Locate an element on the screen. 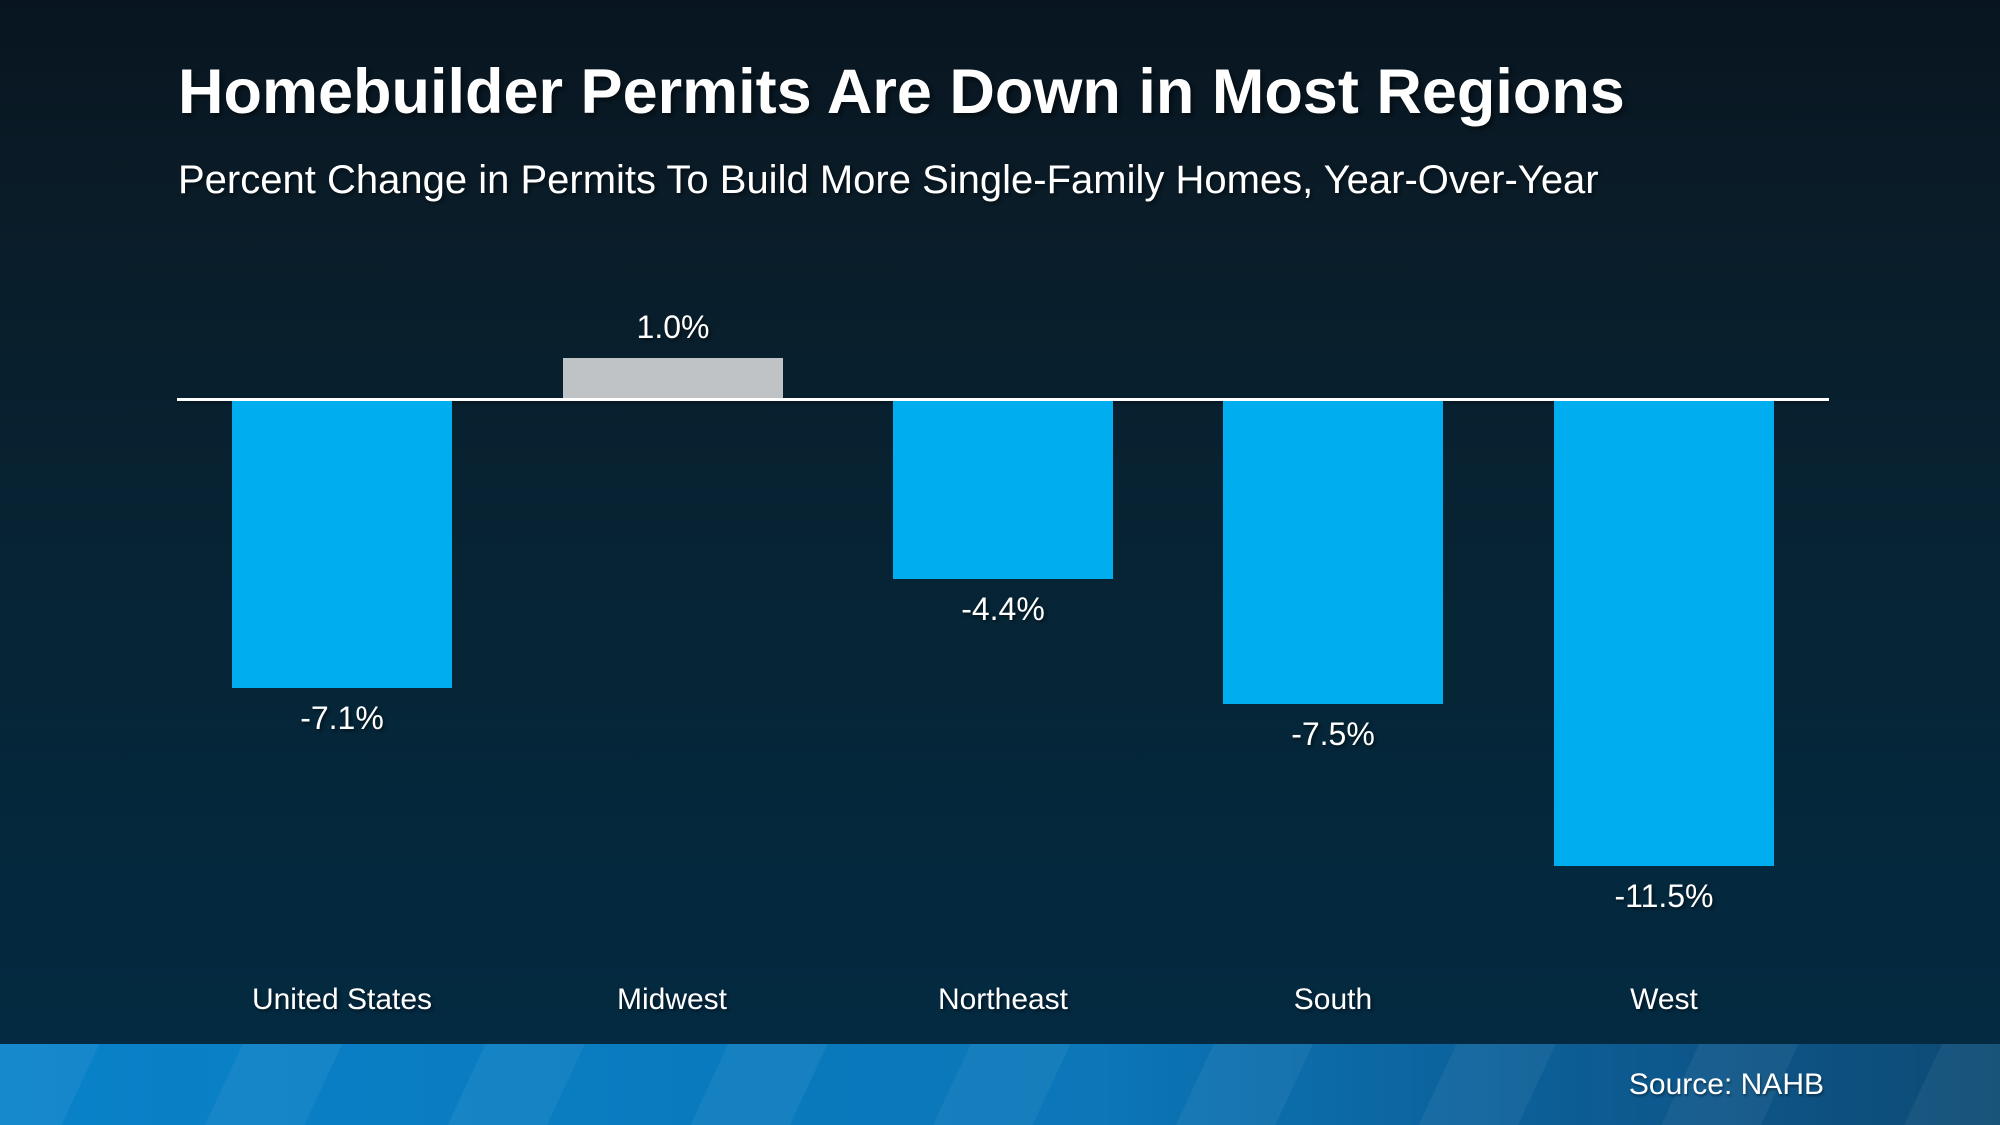 The height and width of the screenshot is (1125, 2000). value-label: -7.1% is located at coordinates (342, 718).